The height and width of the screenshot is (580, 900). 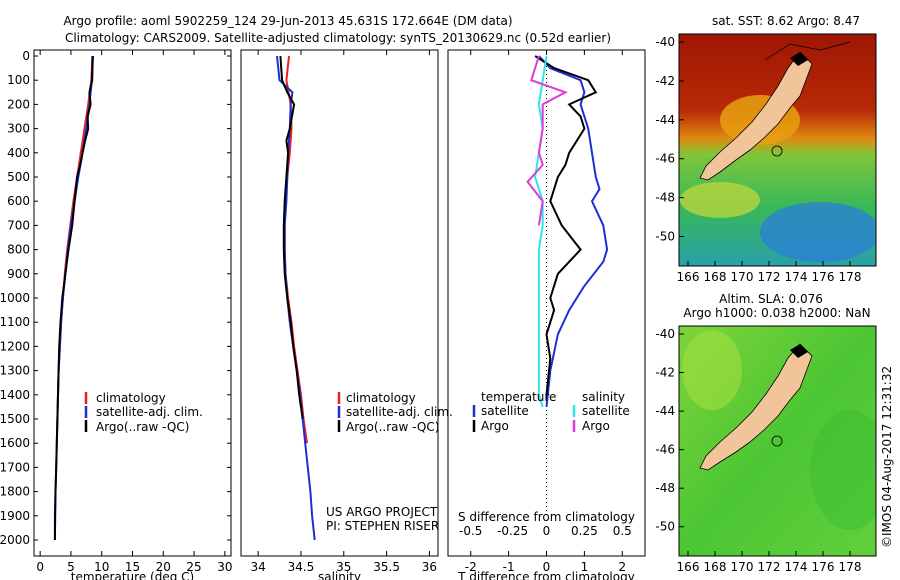 I want to click on sla-map-frame, so click(x=777, y=441).